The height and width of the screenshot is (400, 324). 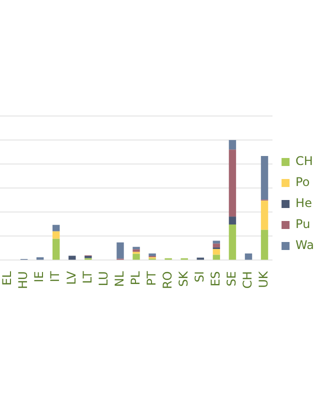 I want to click on x-tick-label: SI, so click(x=199, y=276).